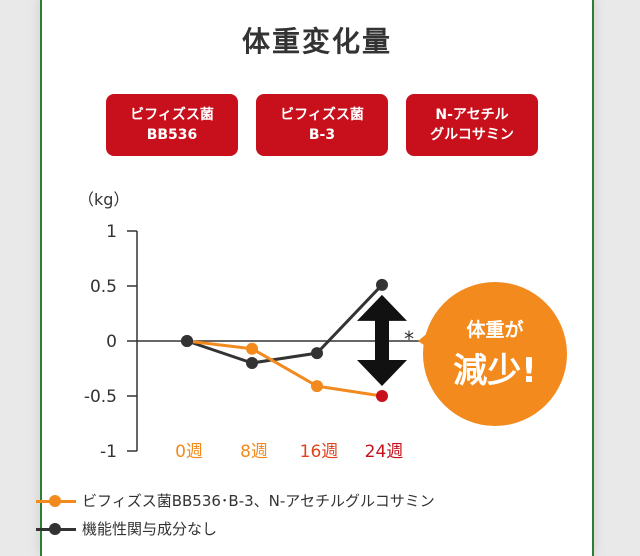 Image resolution: width=640 pixels, height=556 pixels. Describe the element at coordinates (172, 125) in the screenshot. I see `badge-bb536: ビフィズス菌 BB536` at that location.